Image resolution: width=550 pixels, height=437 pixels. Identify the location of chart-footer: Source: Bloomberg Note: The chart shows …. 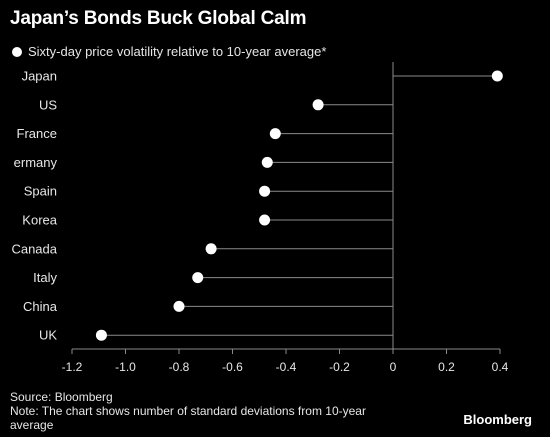
(205, 411).